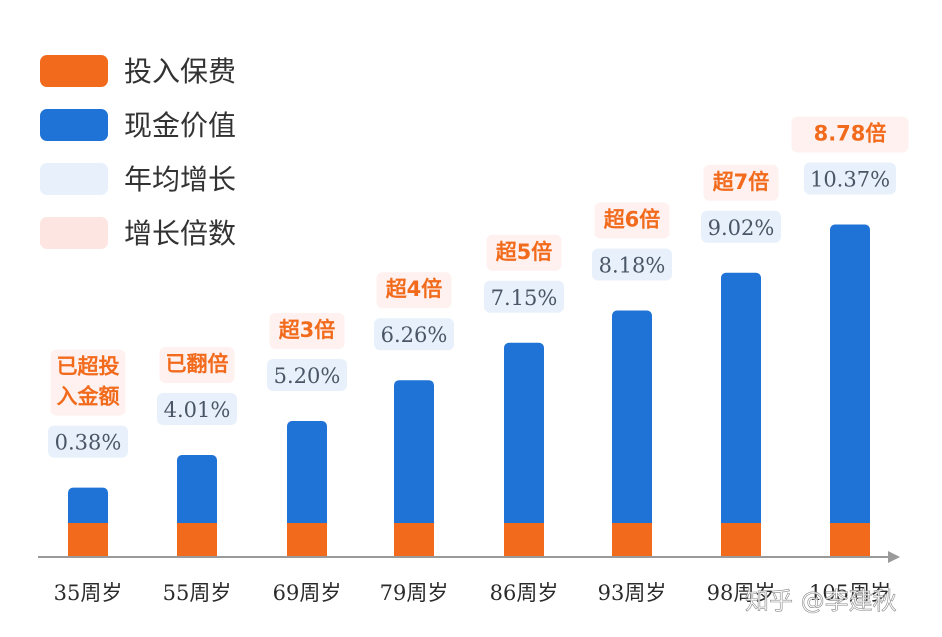 The image size is (942, 637). Describe the element at coordinates (894, 557) in the screenshot. I see `x-axis-arrow` at that location.